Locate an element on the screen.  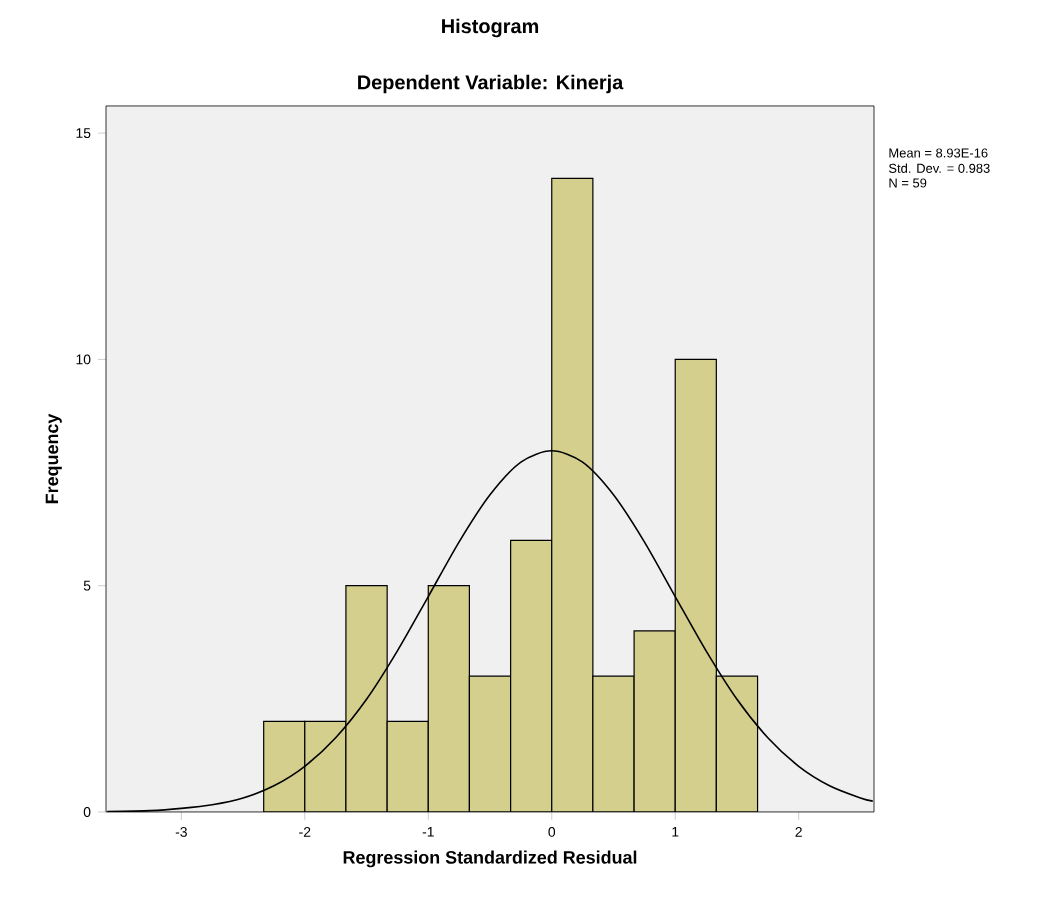
chart-subtitle: Dependent Variable: Kinerja is located at coordinates (491, 84).